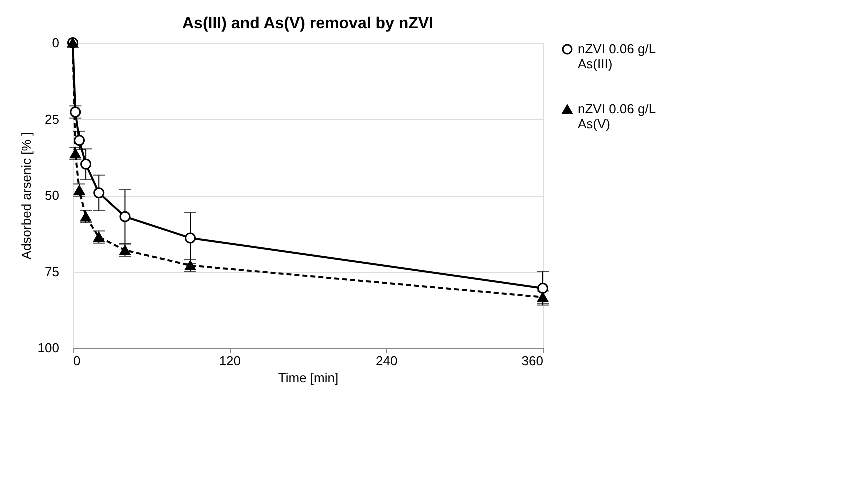 The width and height of the screenshot is (867, 497). What do you see at coordinates (387, 361) in the screenshot?
I see `x-tick-label: 240` at bounding box center [387, 361].